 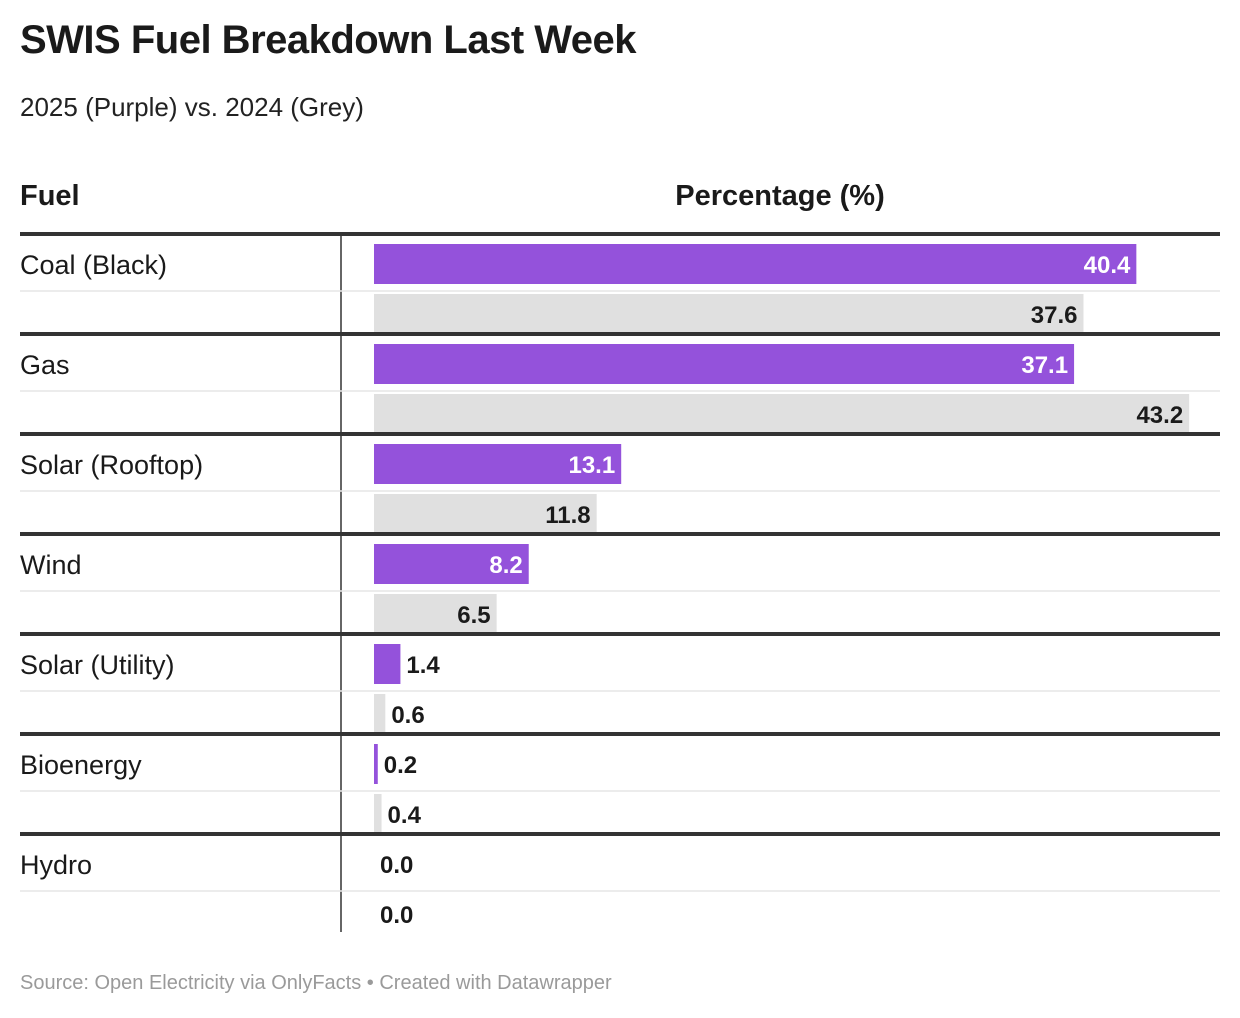 What do you see at coordinates (1054, 315) in the screenshot?
I see `value-label-2024: 37.6` at bounding box center [1054, 315].